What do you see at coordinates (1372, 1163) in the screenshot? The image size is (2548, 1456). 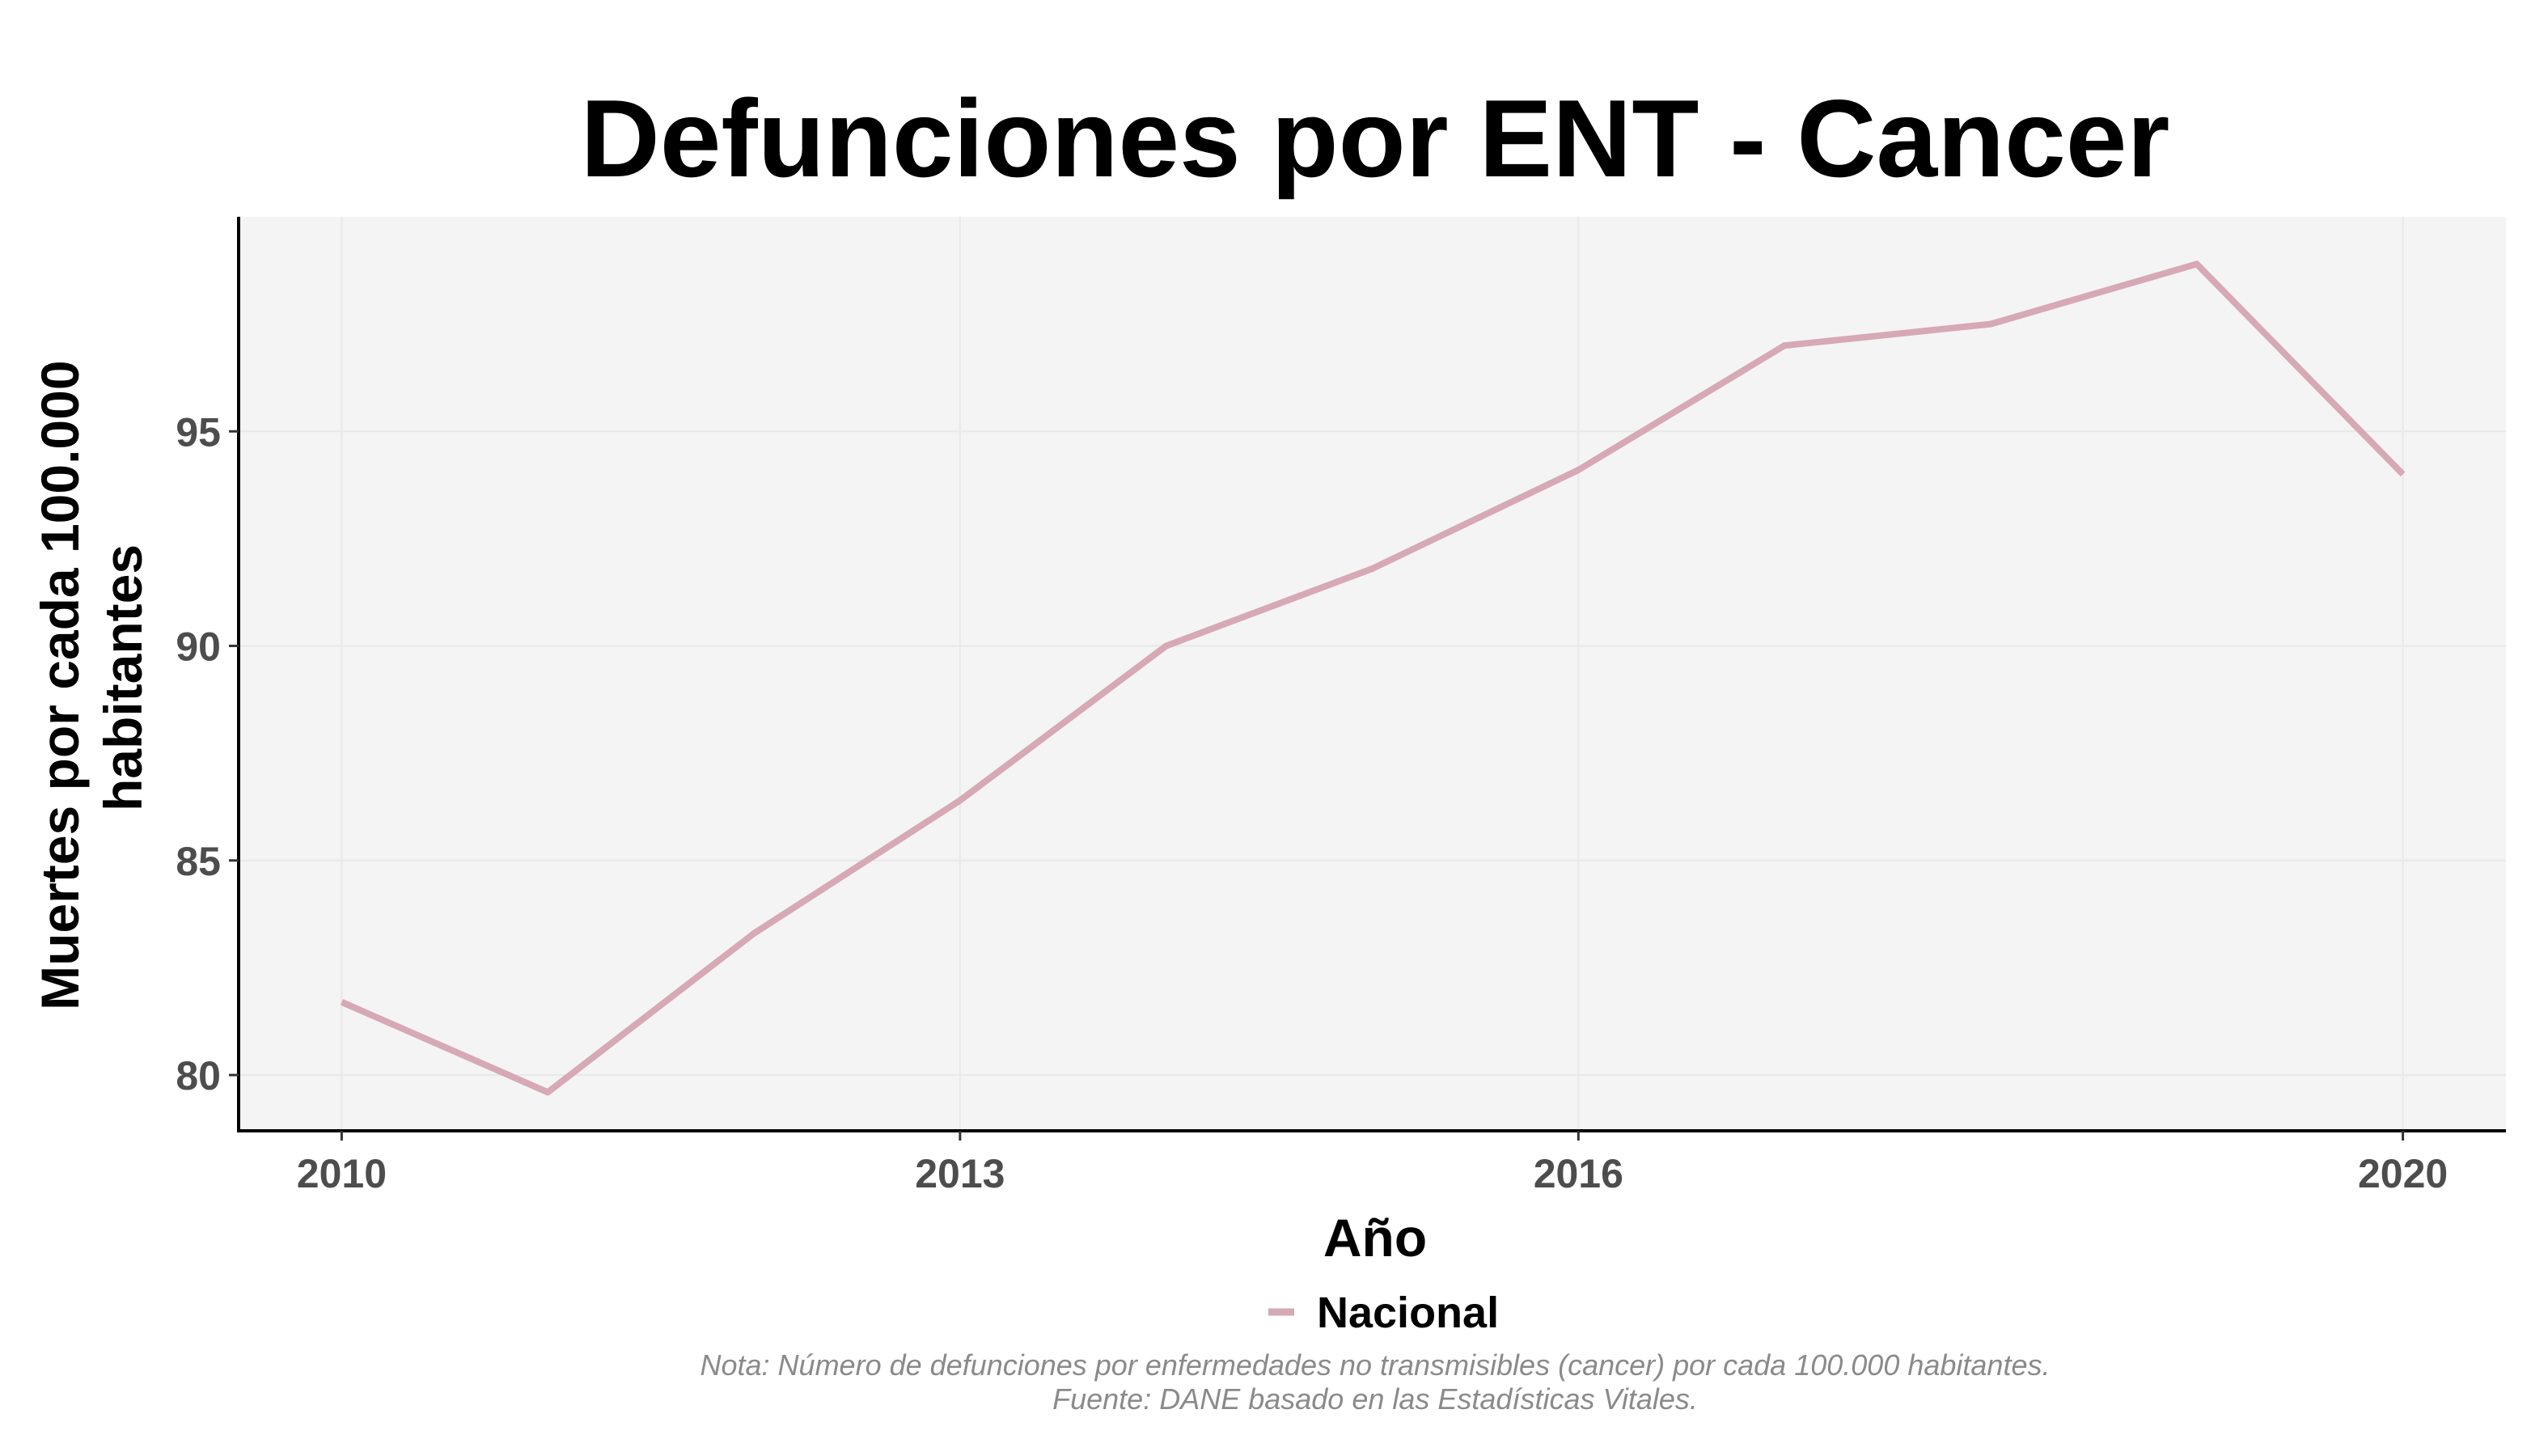 I see `x-axis-ticks: 2010 2013 2016 2020` at bounding box center [1372, 1163].